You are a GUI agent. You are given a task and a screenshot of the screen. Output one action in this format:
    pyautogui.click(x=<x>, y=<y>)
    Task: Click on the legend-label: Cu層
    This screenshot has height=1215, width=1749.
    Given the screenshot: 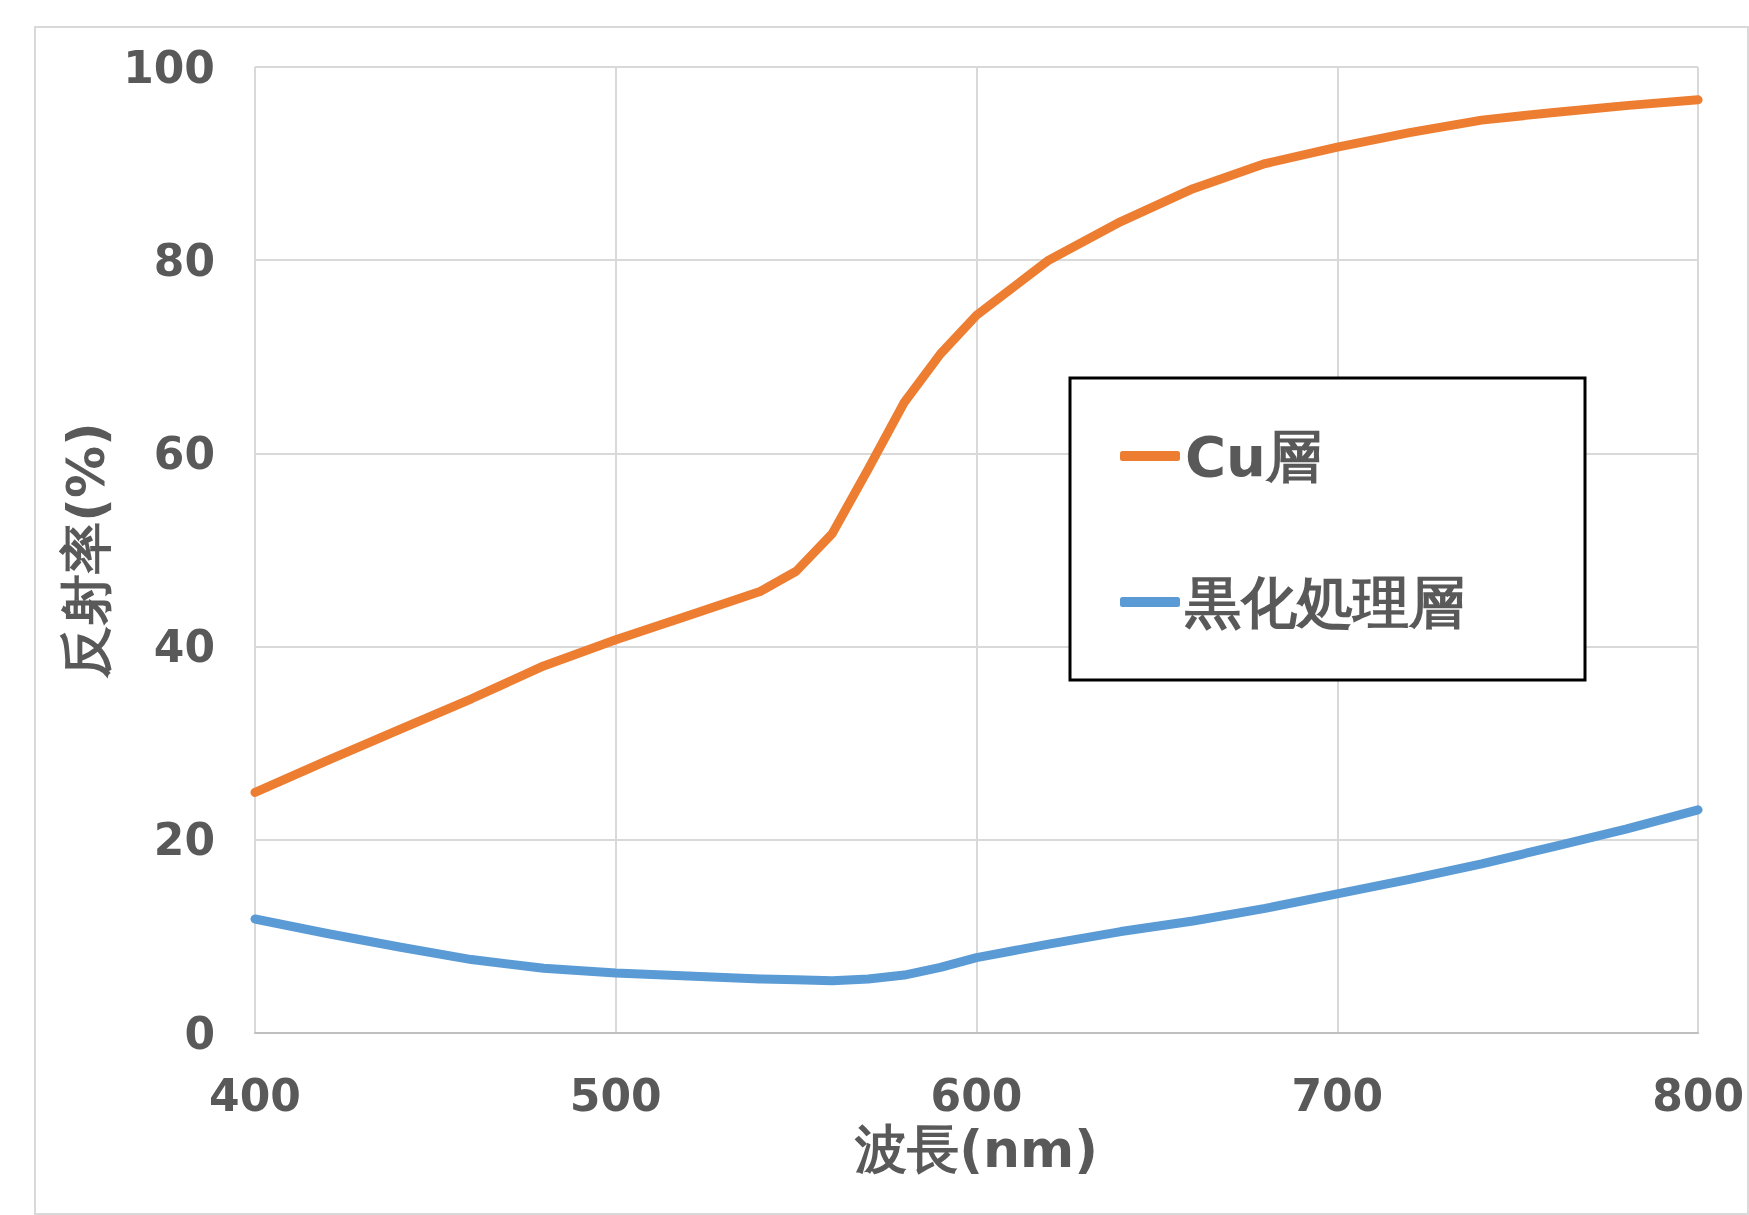 What is the action you would take?
    pyautogui.click(x=1253, y=456)
    